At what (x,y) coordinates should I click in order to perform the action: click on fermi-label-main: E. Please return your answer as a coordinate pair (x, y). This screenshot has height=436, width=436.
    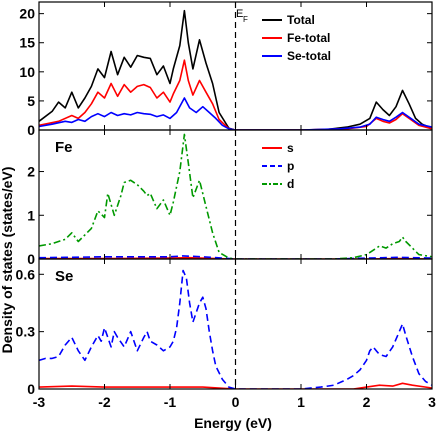
    Looking at the image, I should click on (239, 14).